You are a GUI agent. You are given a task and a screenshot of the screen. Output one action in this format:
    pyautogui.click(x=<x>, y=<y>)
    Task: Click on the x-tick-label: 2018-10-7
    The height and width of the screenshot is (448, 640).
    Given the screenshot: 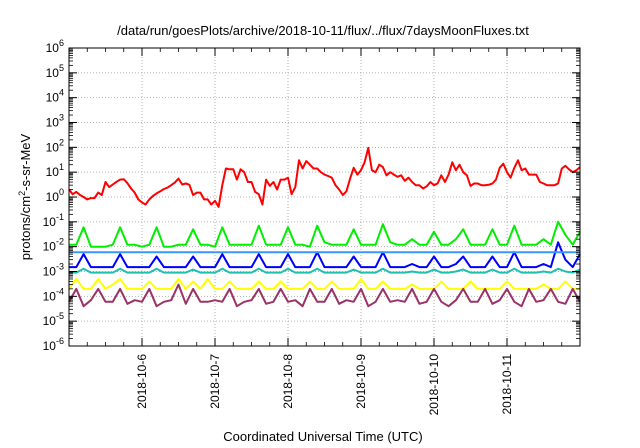 What is the action you would take?
    pyautogui.click(x=215, y=381)
    